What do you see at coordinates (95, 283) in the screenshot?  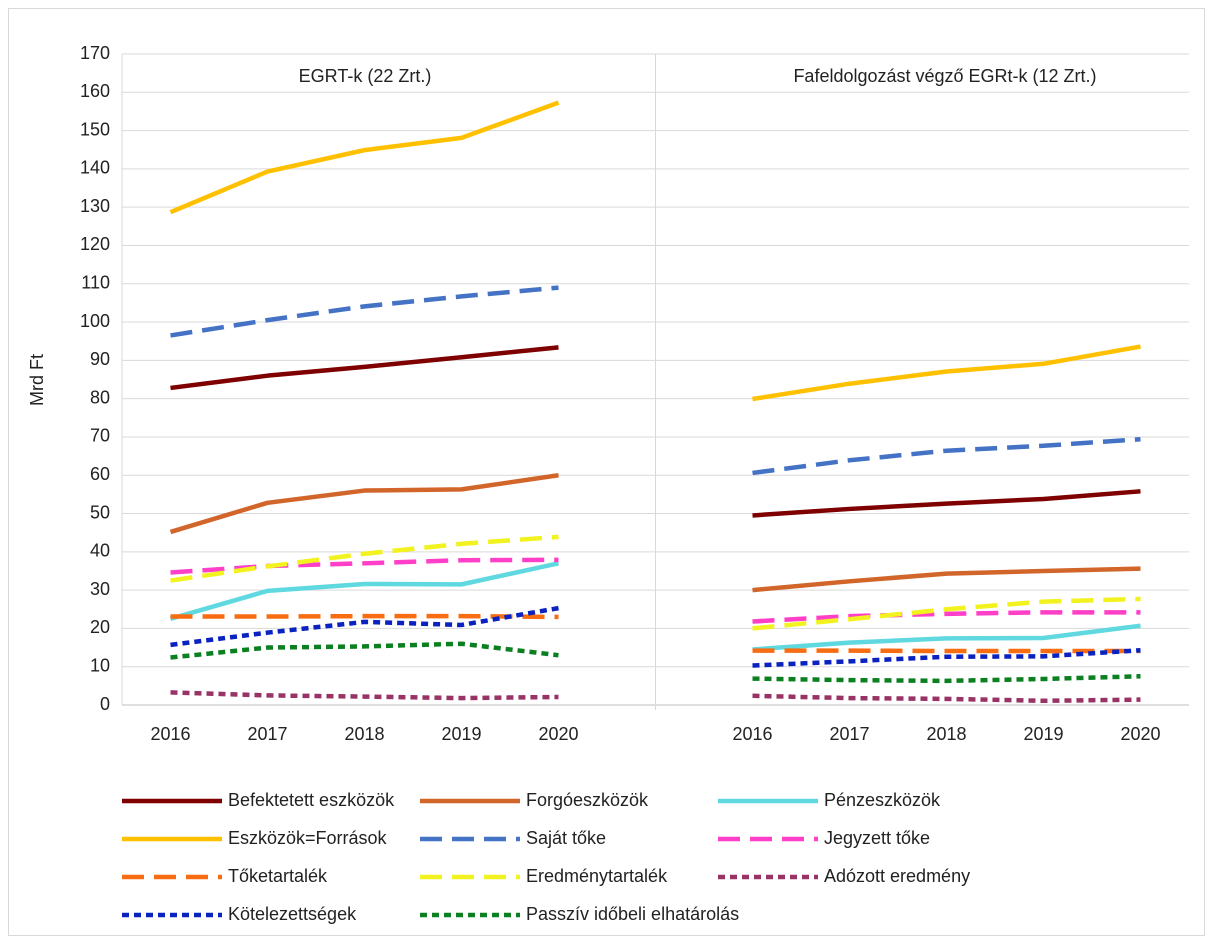 I see `y-tick-label: 110` at bounding box center [95, 283].